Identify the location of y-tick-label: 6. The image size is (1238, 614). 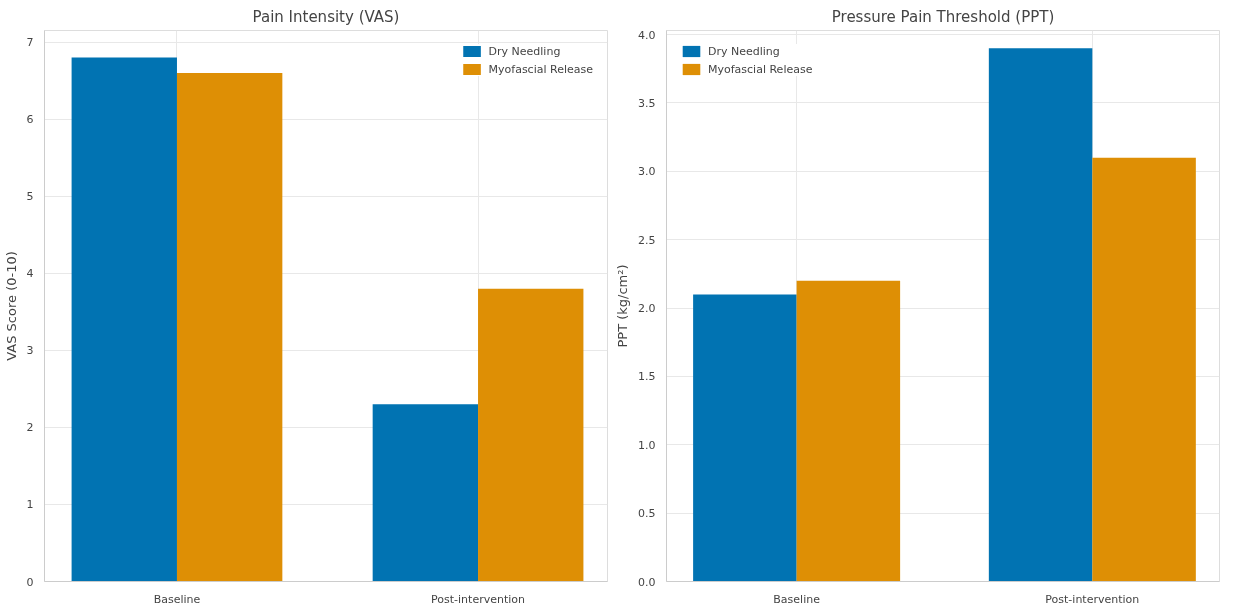
(30, 120).